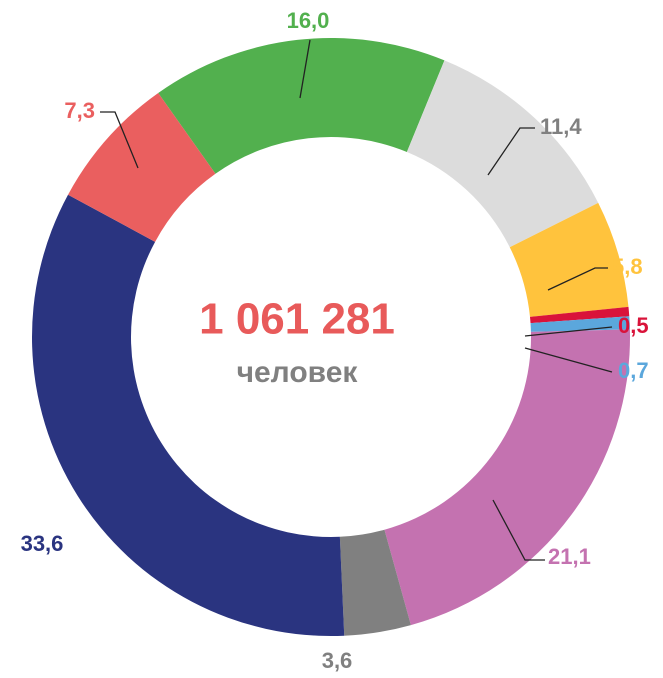 The width and height of the screenshot is (663, 678). Describe the element at coordinates (633, 370) in the screenshot. I see `data-label: 0,7` at that location.